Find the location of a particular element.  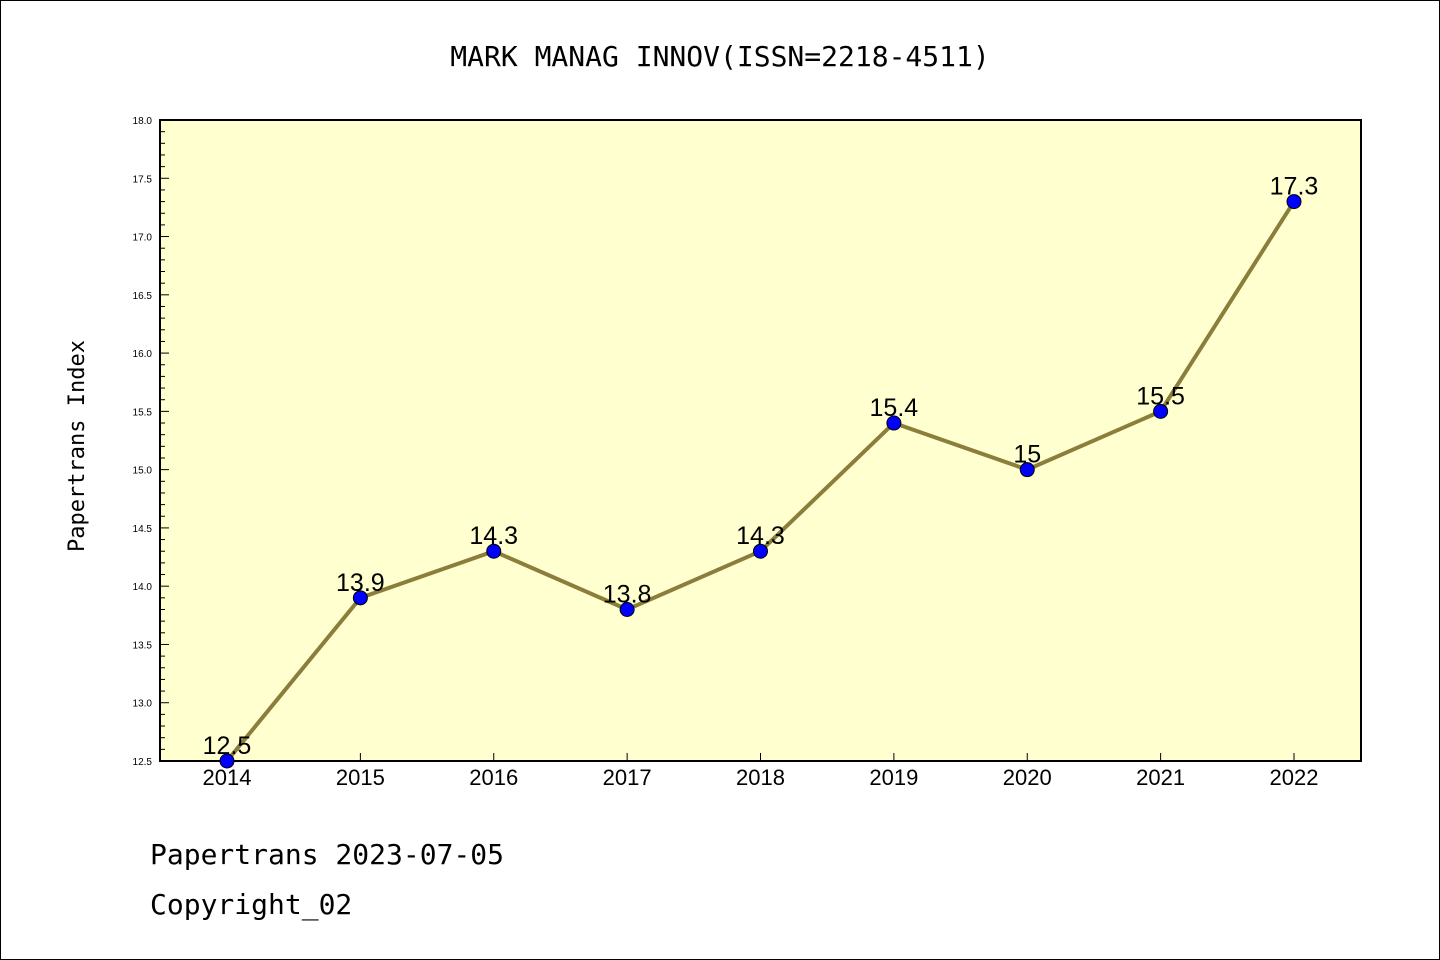

data-label: 12.5 is located at coordinates (227, 746).